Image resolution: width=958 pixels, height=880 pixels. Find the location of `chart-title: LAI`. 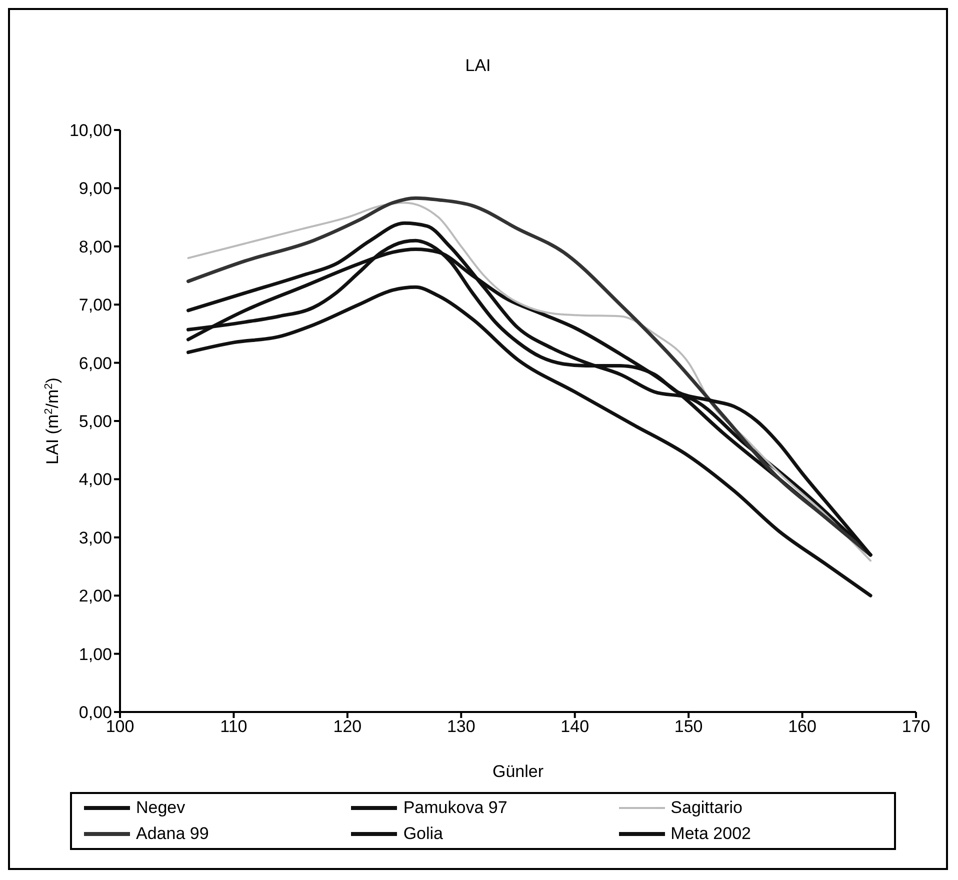

chart-title: LAI is located at coordinates (478, 66).